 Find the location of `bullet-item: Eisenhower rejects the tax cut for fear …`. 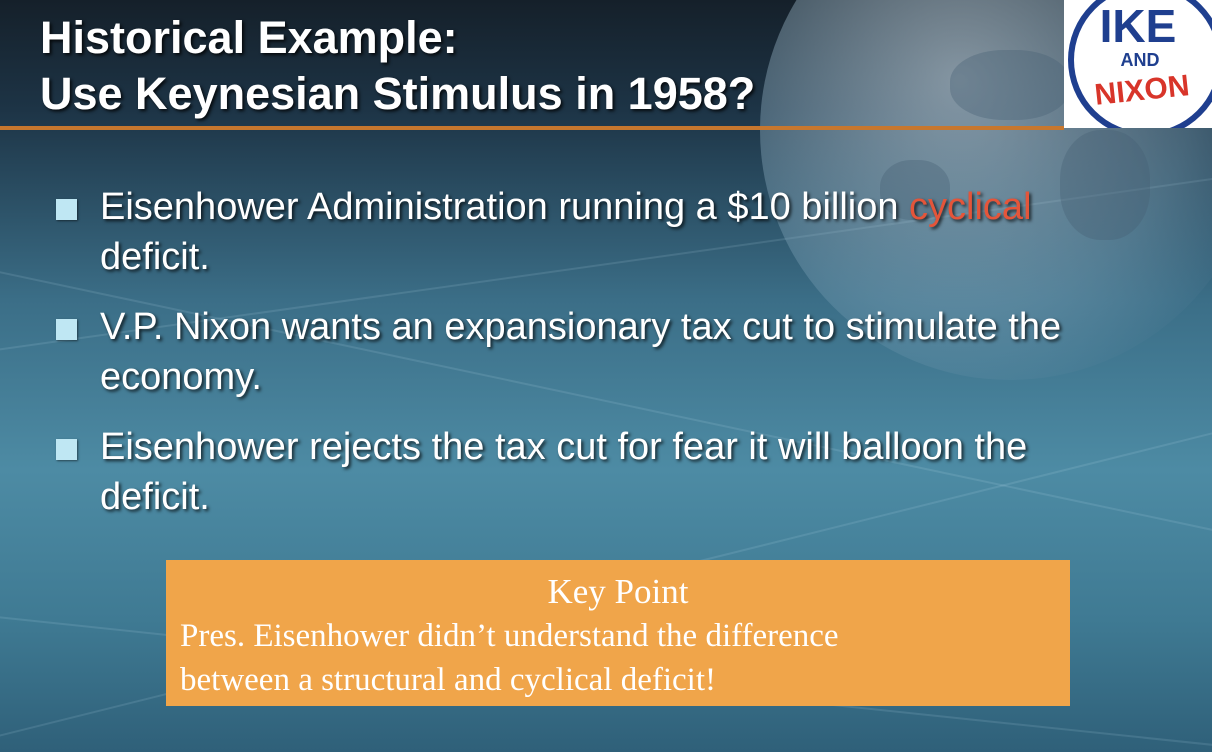

bullet-item: Eisenhower rejects the tax cut for fear … is located at coordinates (596, 472).